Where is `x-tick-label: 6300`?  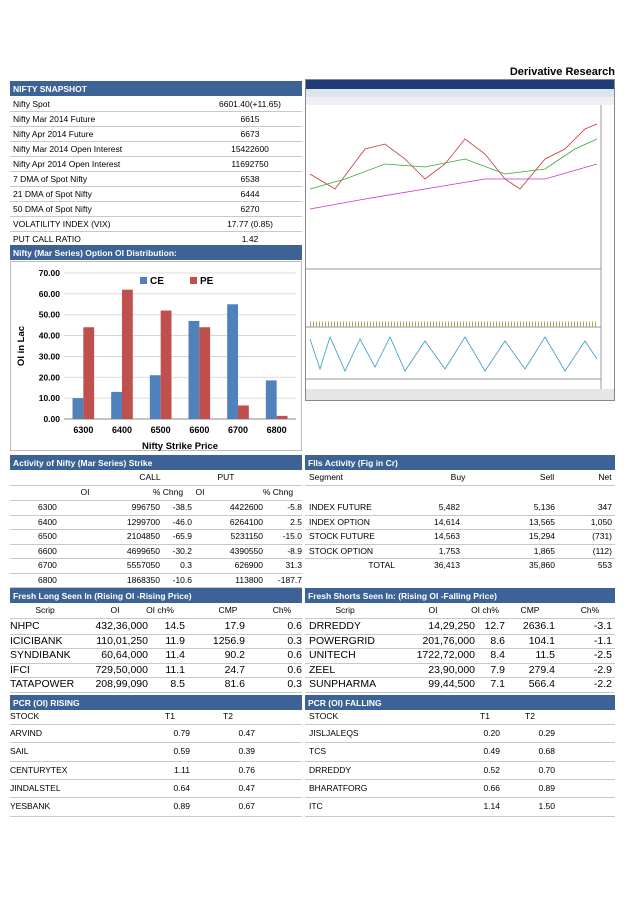 x-tick-label: 6300 is located at coordinates (83, 430).